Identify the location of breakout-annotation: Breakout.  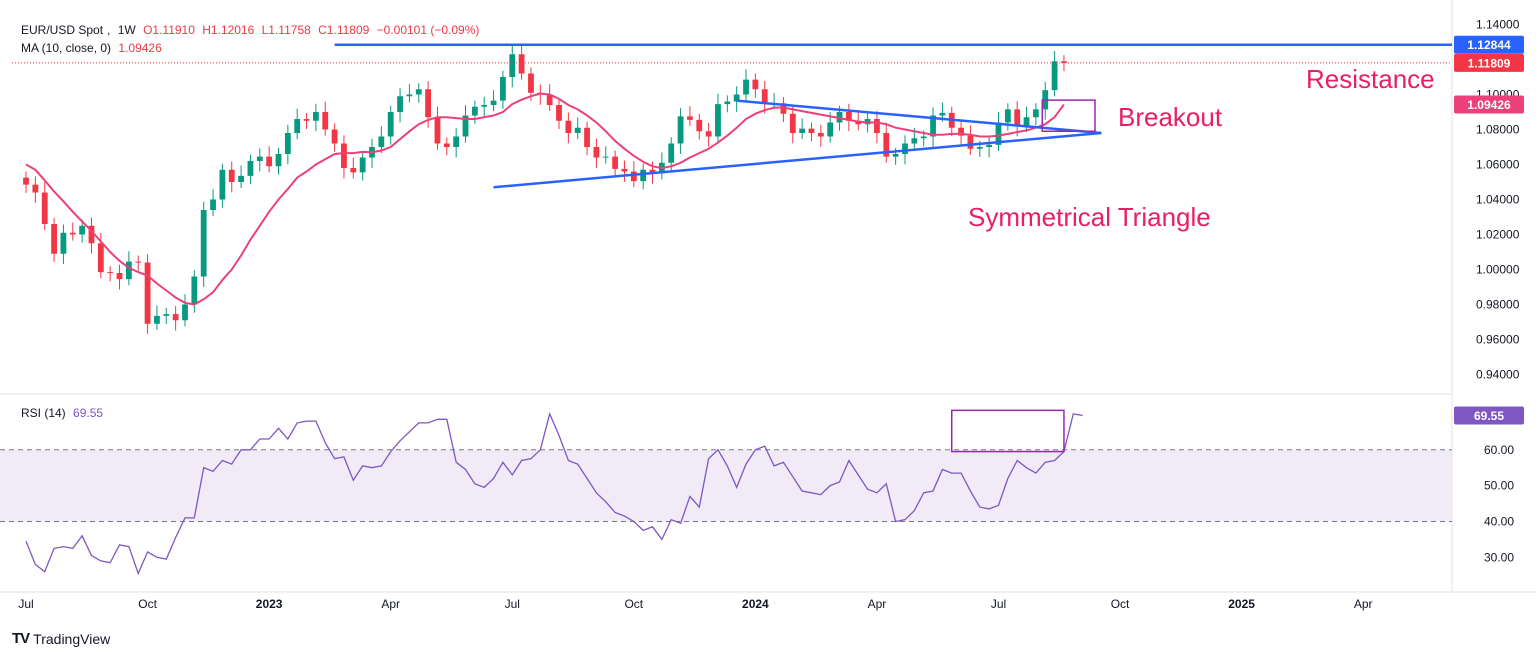
(1170, 117).